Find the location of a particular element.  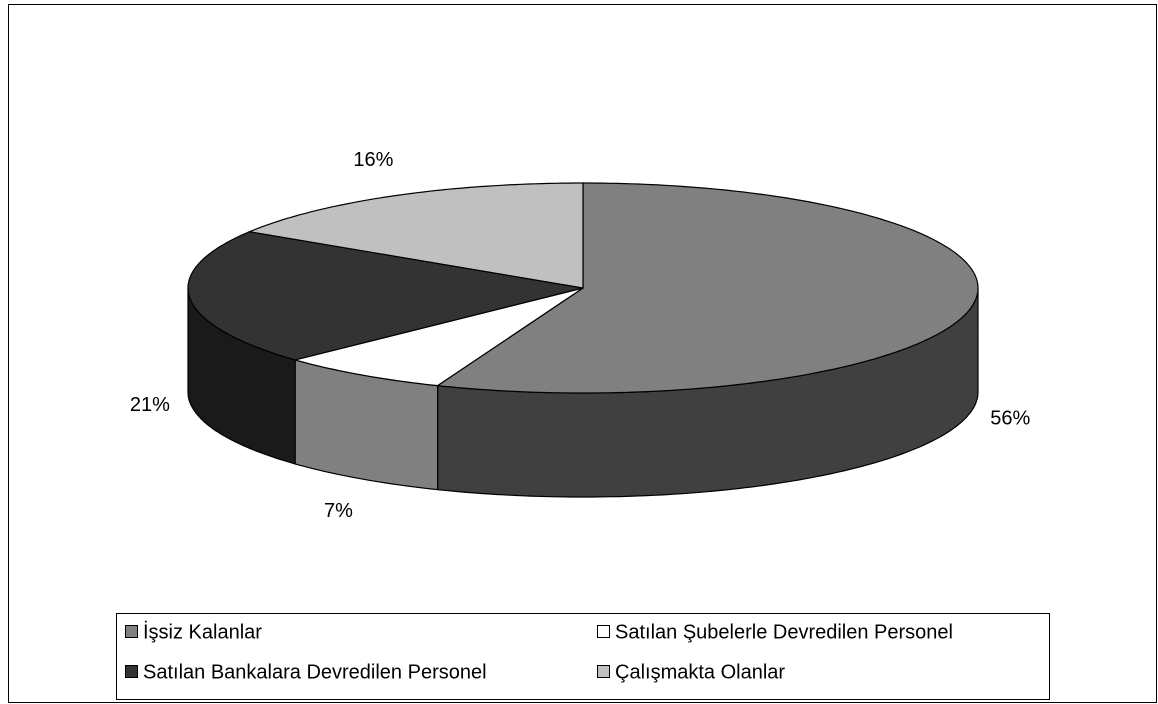

legend-label: Satılan Bankalara Devredilen Personel is located at coordinates (315, 672).